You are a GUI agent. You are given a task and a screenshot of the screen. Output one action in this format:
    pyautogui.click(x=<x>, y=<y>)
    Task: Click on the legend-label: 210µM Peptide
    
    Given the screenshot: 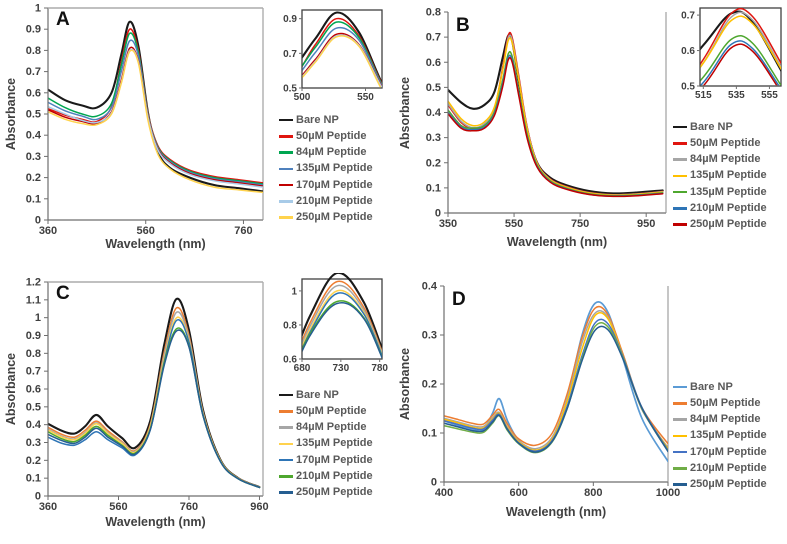 What is the action you would take?
    pyautogui.click(x=334, y=475)
    